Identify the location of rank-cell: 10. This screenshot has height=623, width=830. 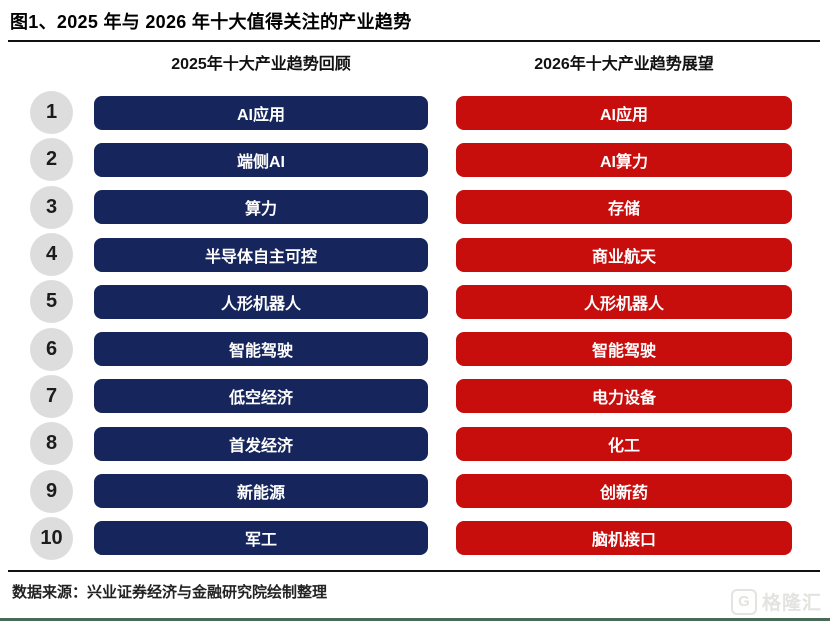
(47, 538).